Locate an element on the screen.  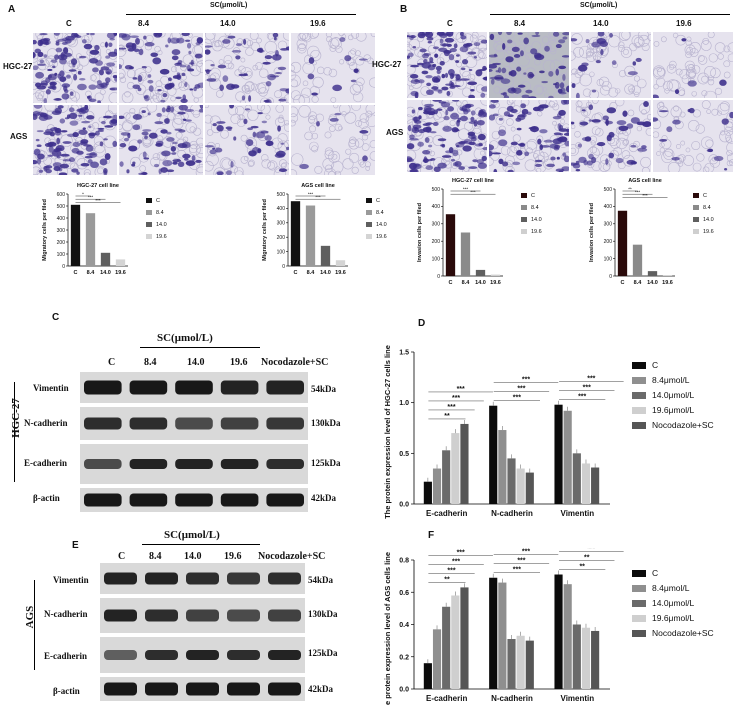
blot-c-kda-ecadherin: 125kDa is located at coordinates (326, 463).